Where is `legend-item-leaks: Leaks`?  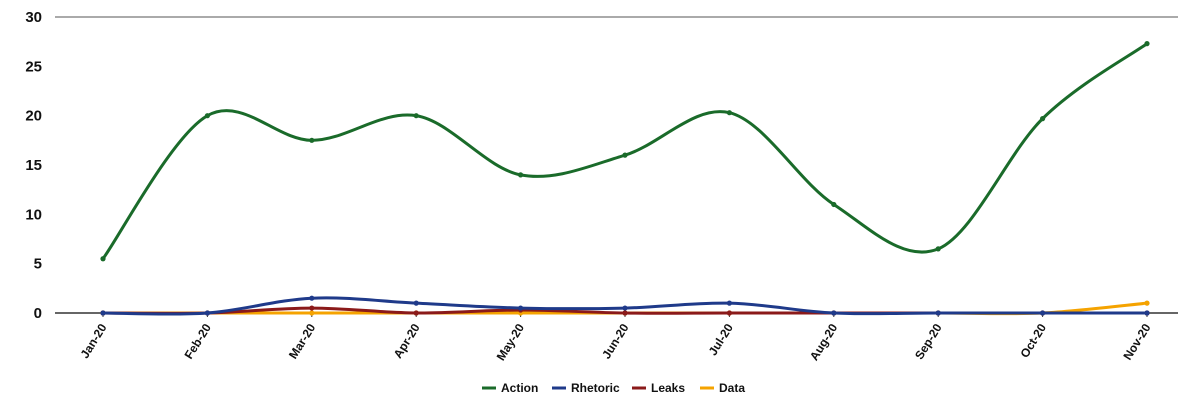
legend-item-leaks: Leaks is located at coordinates (658, 388).